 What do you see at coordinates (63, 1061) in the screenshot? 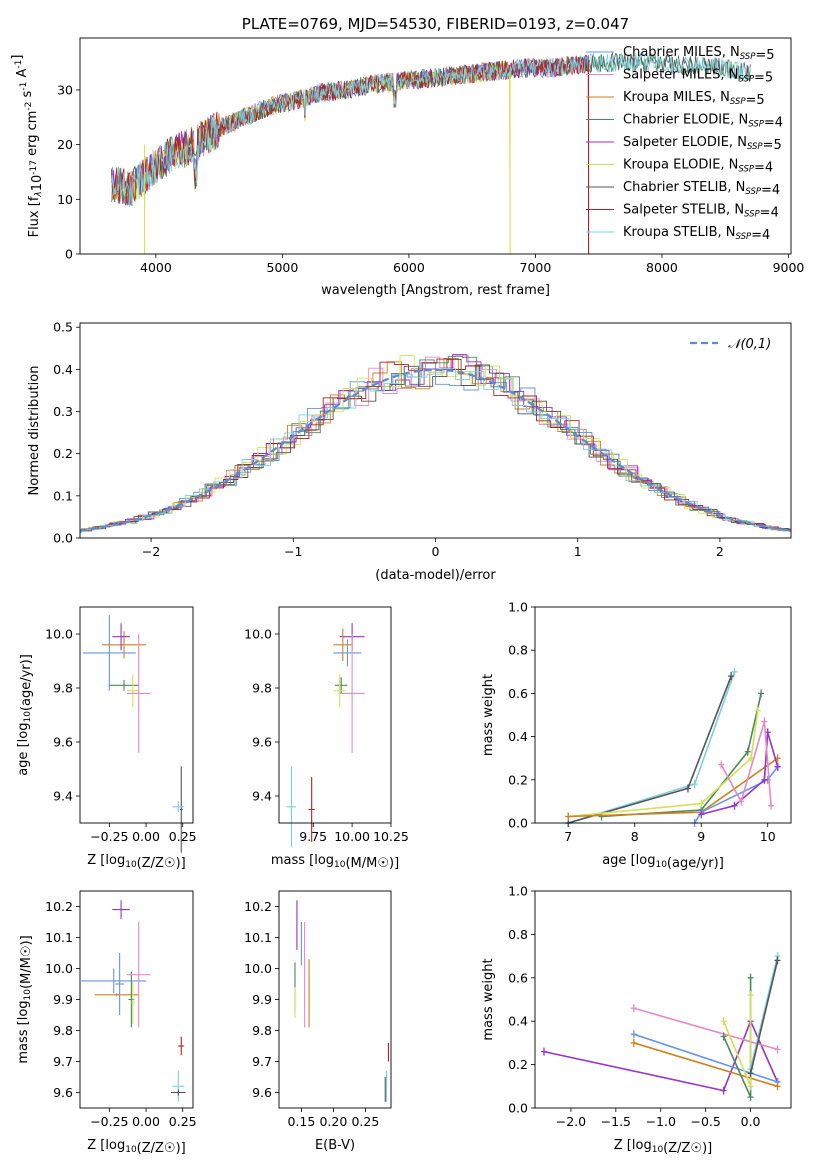
I see `y-tick-label: 9.7` at bounding box center [63, 1061].